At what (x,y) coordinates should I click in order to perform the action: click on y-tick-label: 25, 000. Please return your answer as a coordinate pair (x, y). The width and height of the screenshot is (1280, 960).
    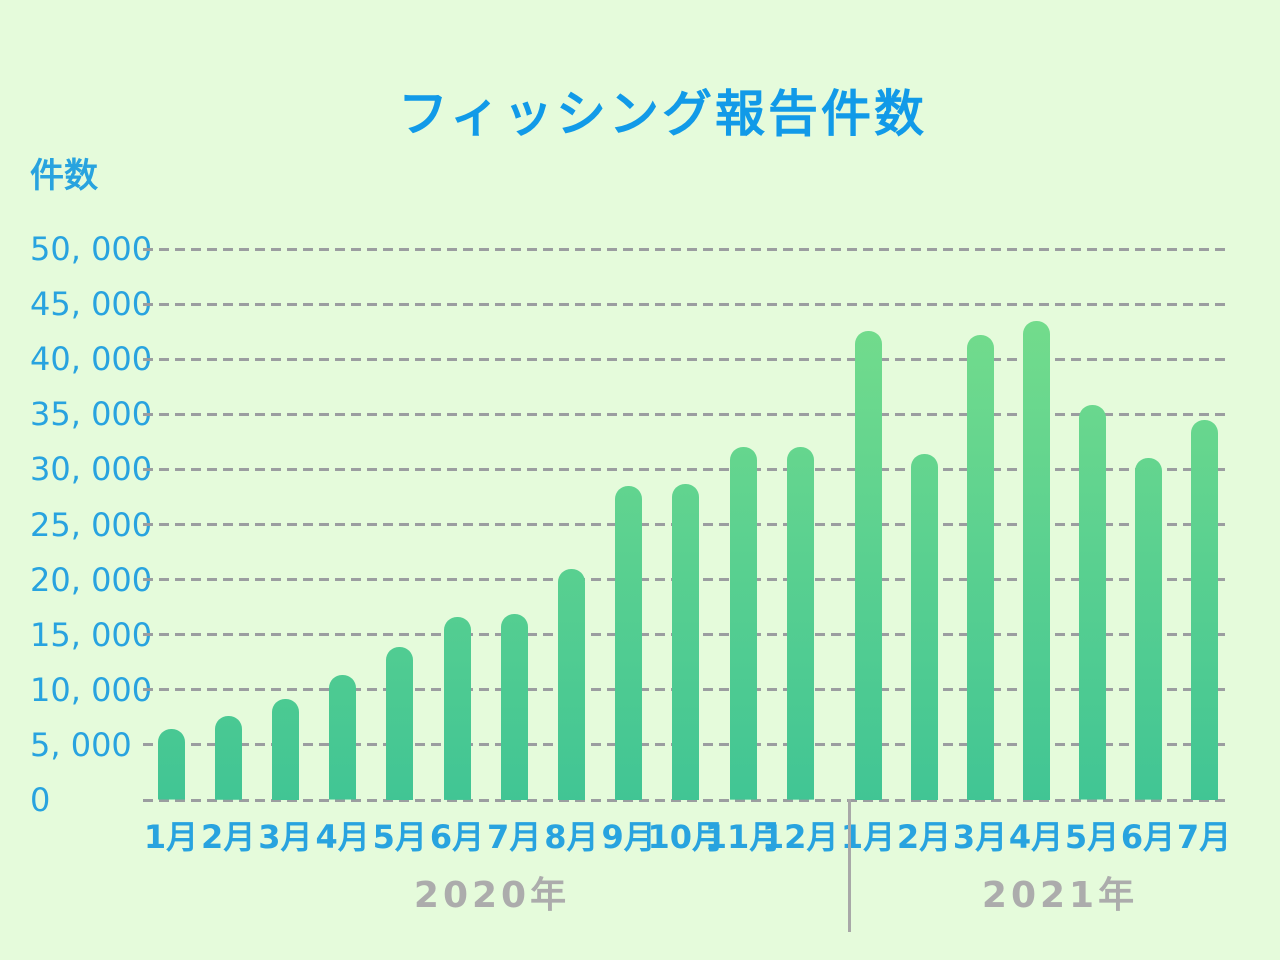
    Looking at the image, I should click on (91, 524).